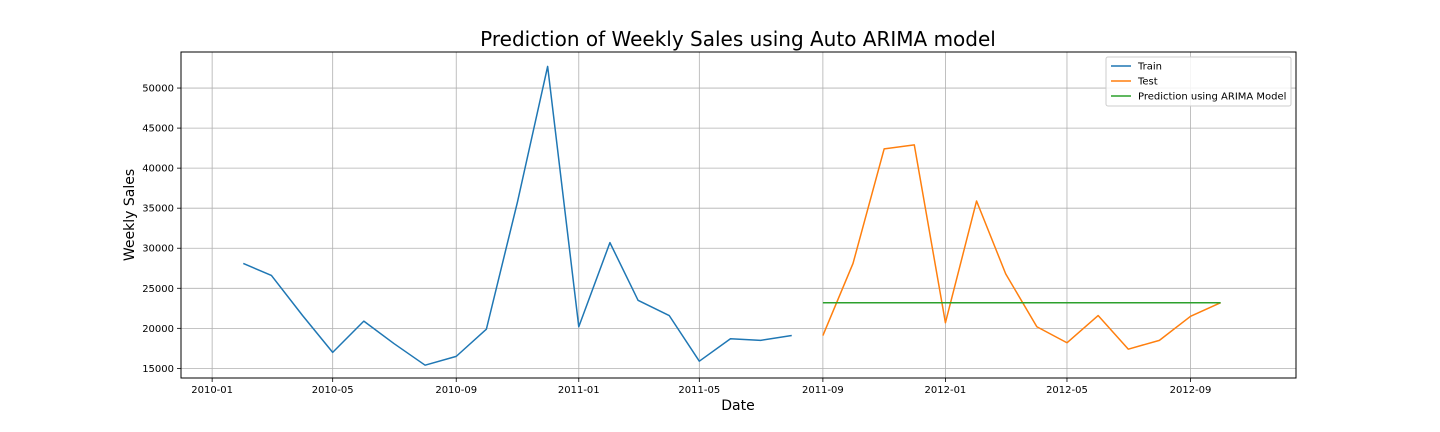 The height and width of the screenshot is (432, 1440). What do you see at coordinates (158, 169) in the screenshot?
I see `y-tick-label: 40000` at bounding box center [158, 169].